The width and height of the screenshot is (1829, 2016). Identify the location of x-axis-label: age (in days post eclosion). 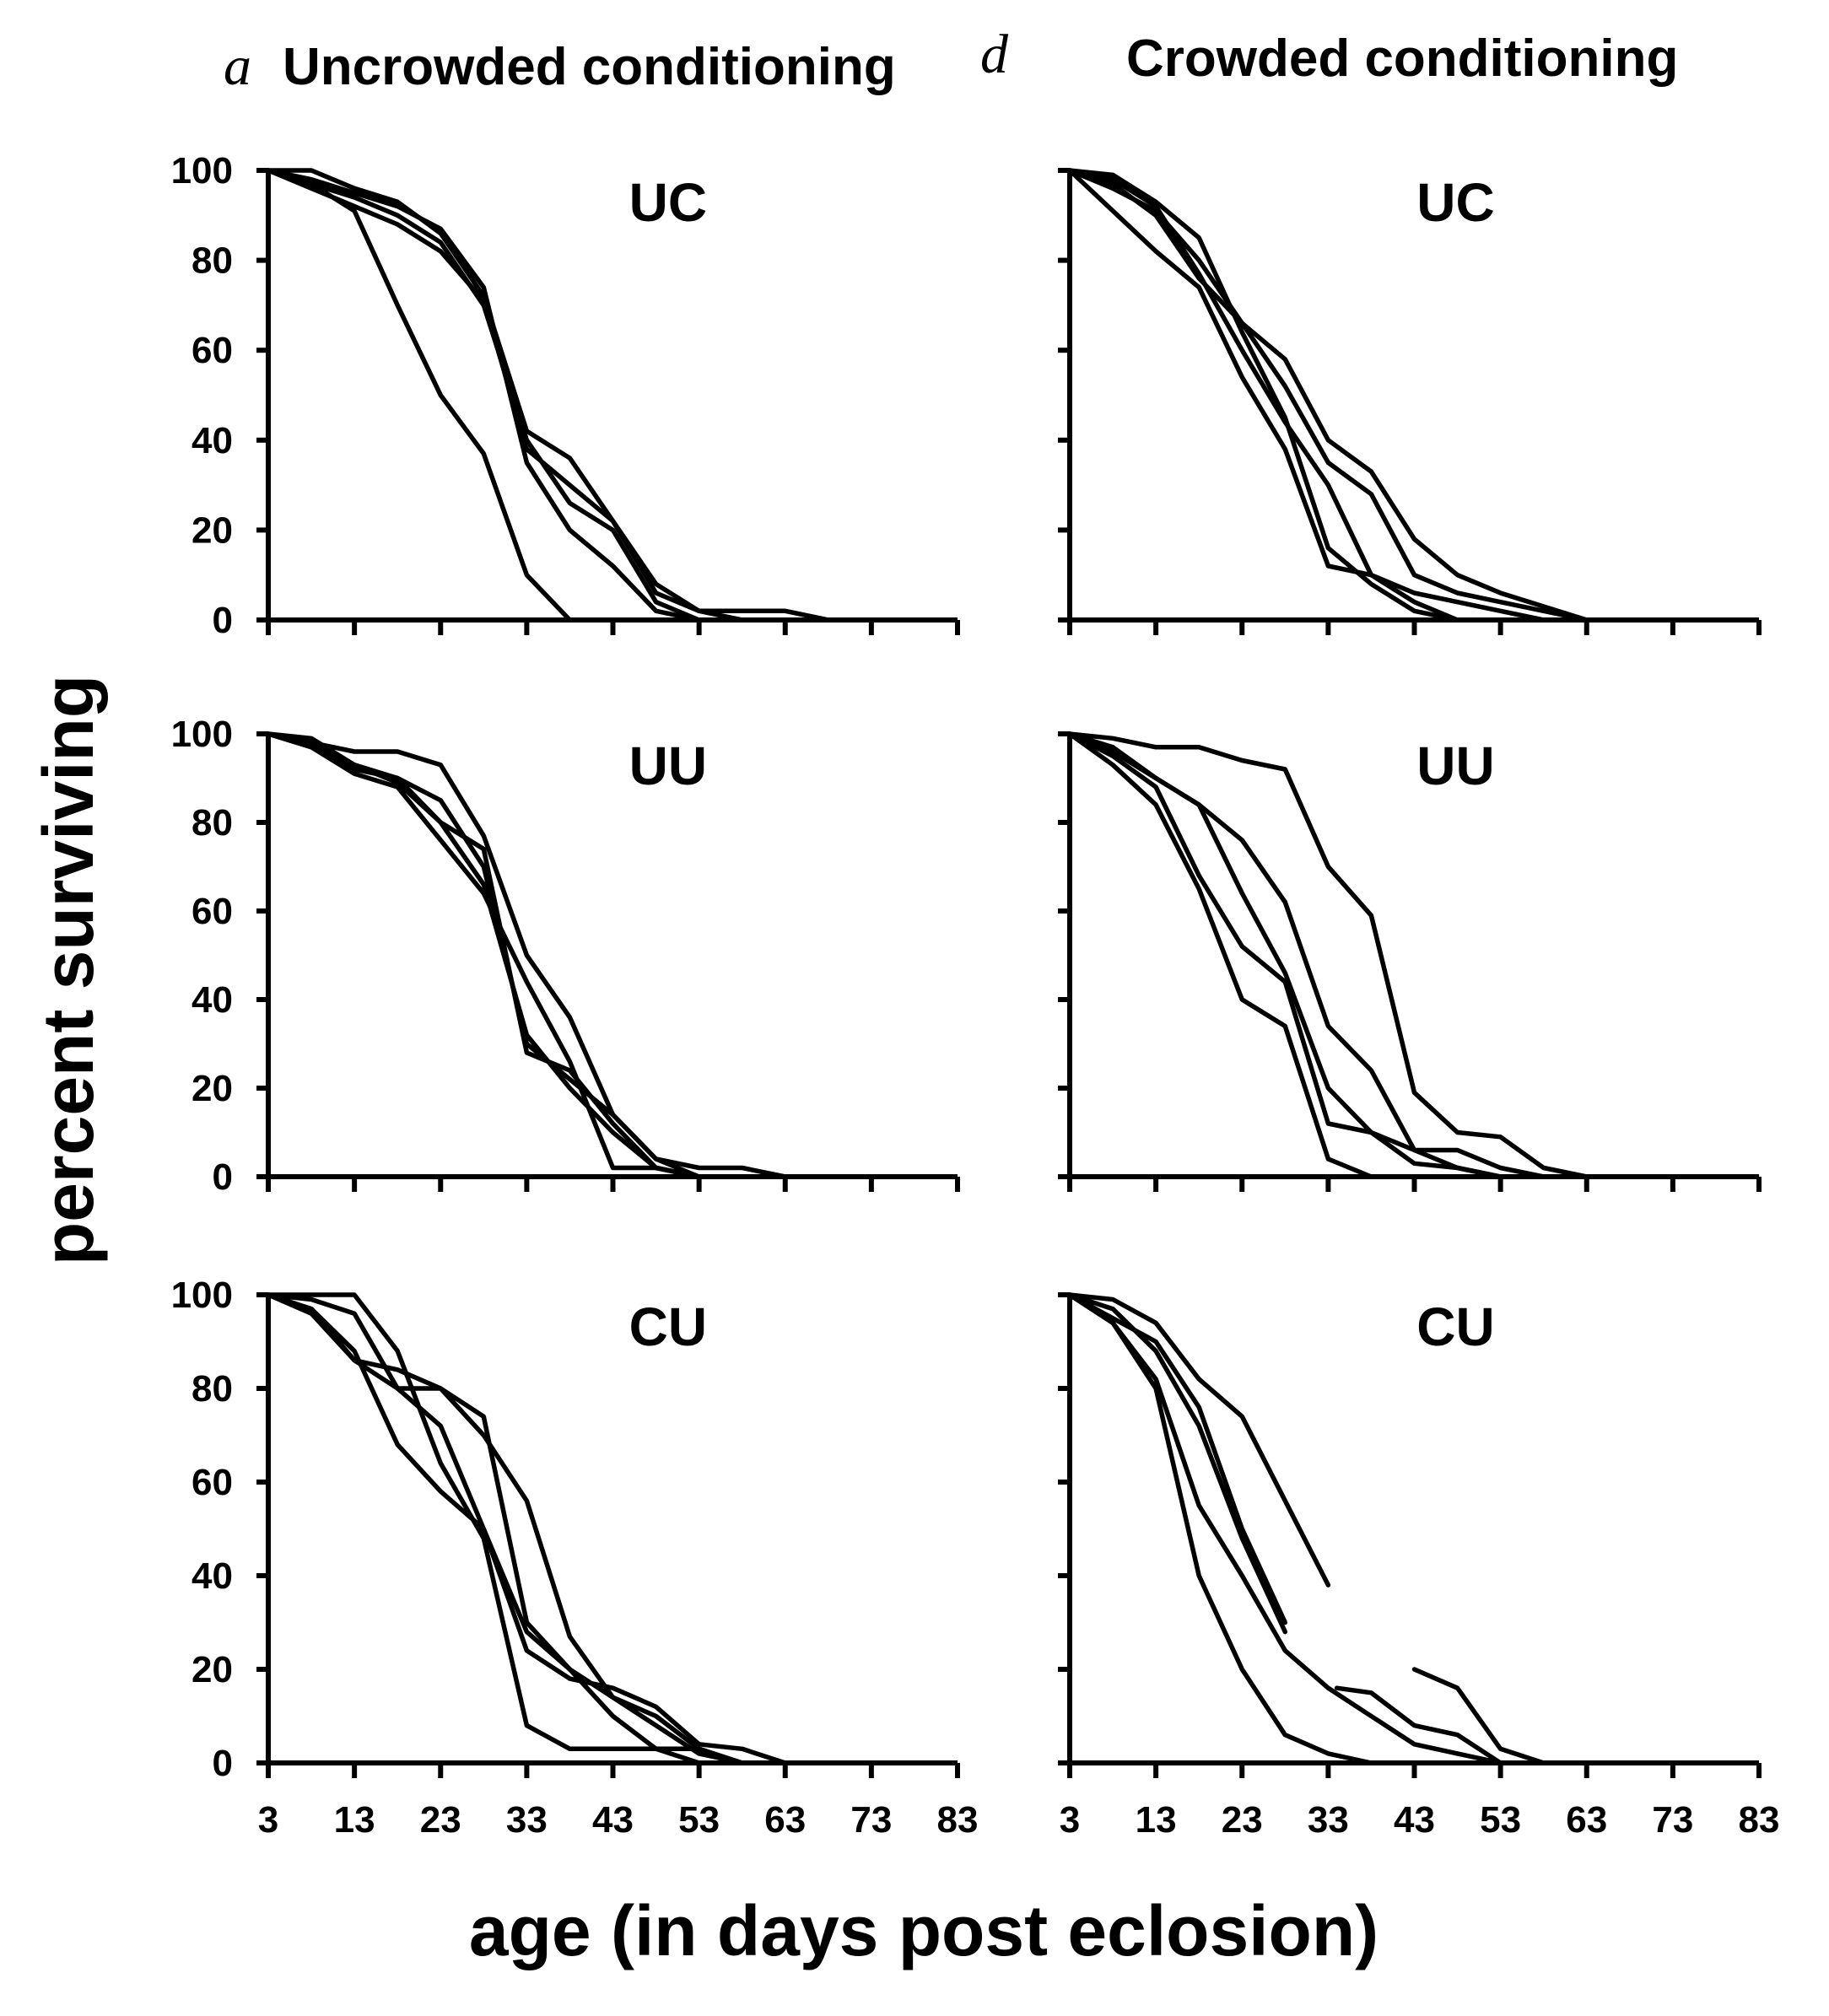
(923, 1930).